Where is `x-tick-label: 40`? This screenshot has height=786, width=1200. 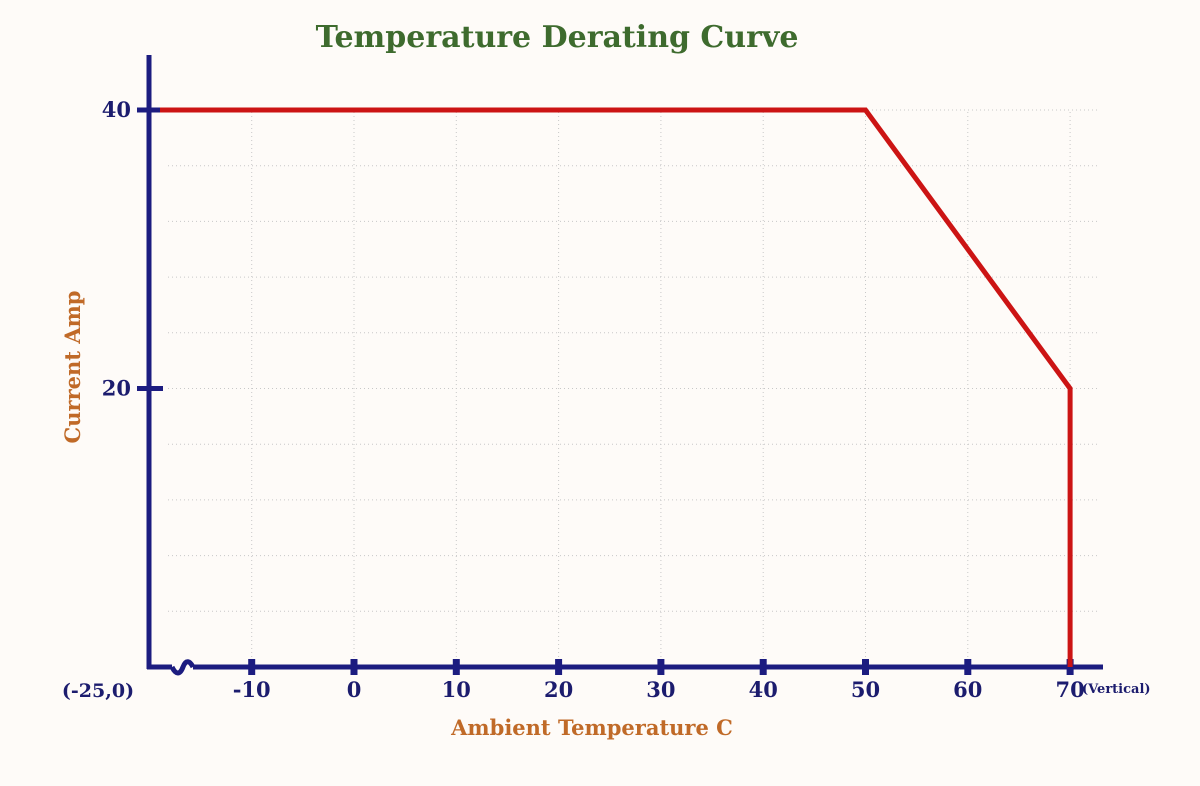 x-tick-label: 40 is located at coordinates (763, 689).